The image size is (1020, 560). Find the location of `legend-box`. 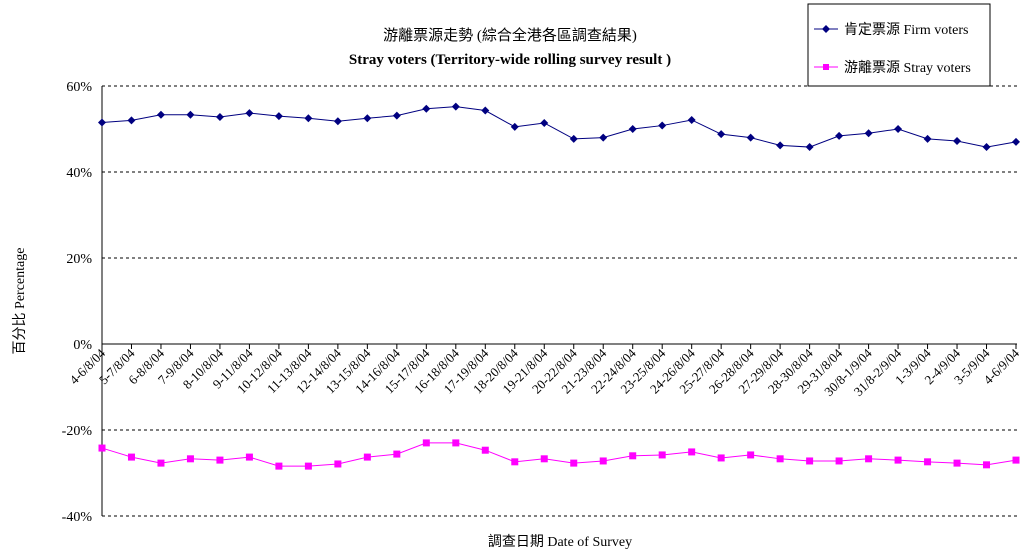

legend-box is located at coordinates (899, 45).